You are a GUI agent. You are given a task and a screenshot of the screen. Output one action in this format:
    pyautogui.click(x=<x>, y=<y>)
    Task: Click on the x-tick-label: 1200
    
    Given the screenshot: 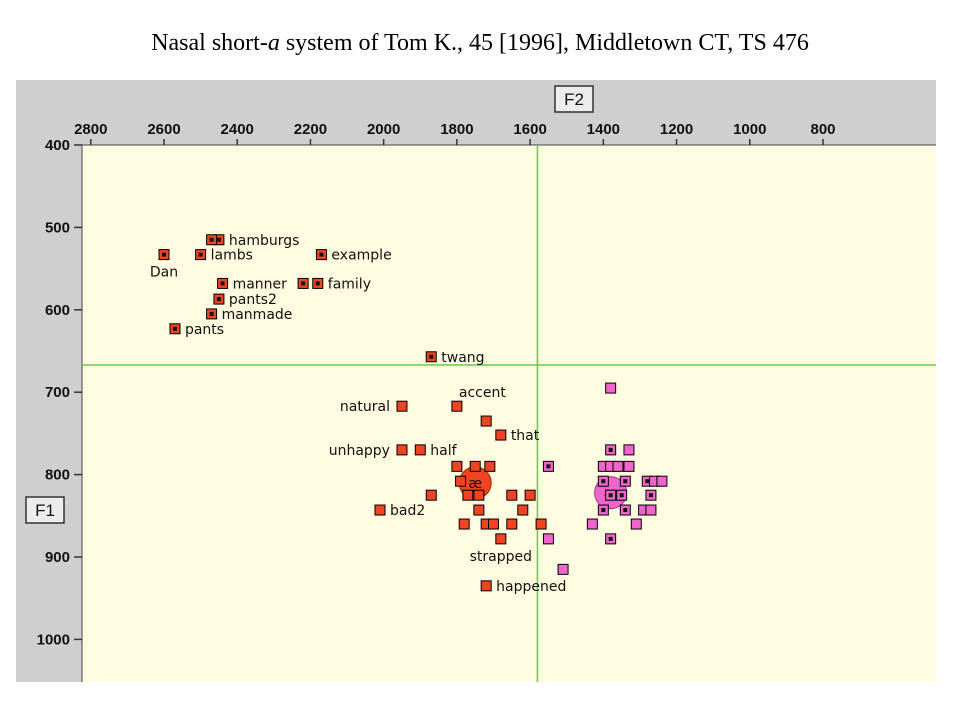 What is the action you would take?
    pyautogui.click(x=676, y=129)
    